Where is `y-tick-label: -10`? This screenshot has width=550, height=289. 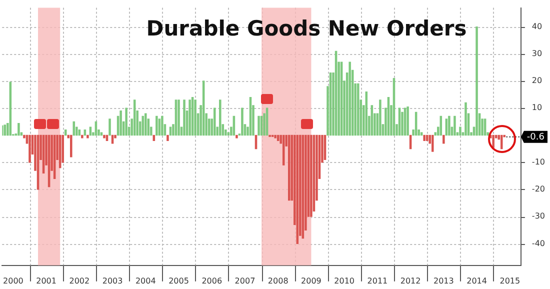 y-tick-label: -10 is located at coordinates (539, 161).